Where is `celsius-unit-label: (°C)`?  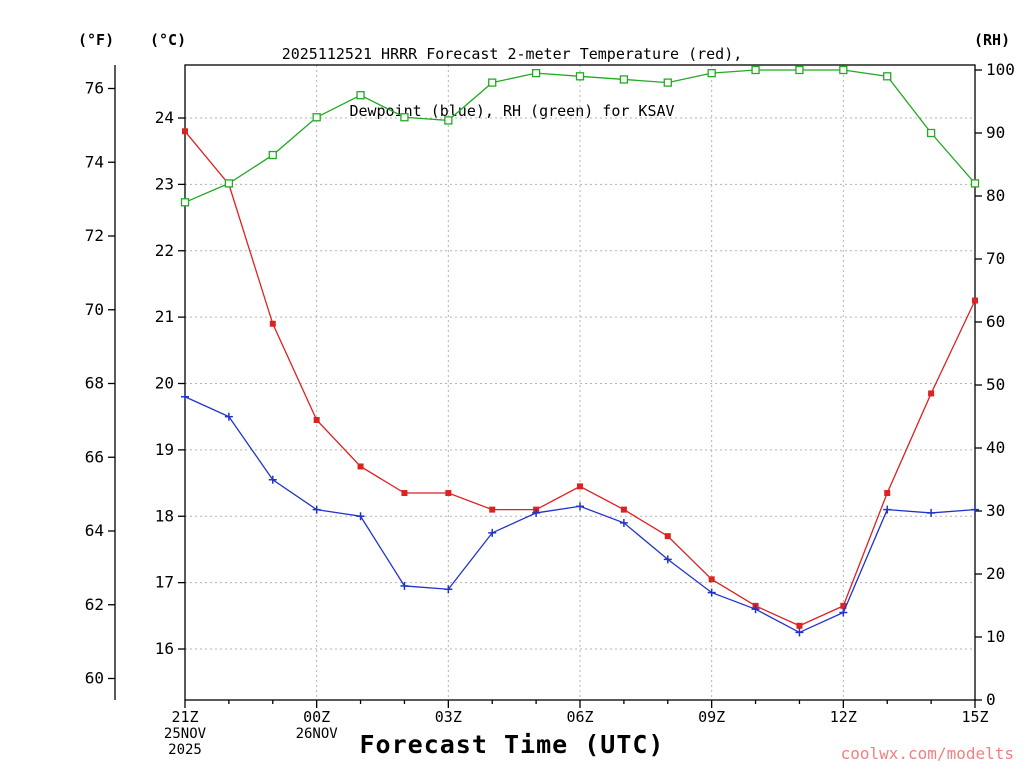
celsius-unit-label: (°C) is located at coordinates (168, 40).